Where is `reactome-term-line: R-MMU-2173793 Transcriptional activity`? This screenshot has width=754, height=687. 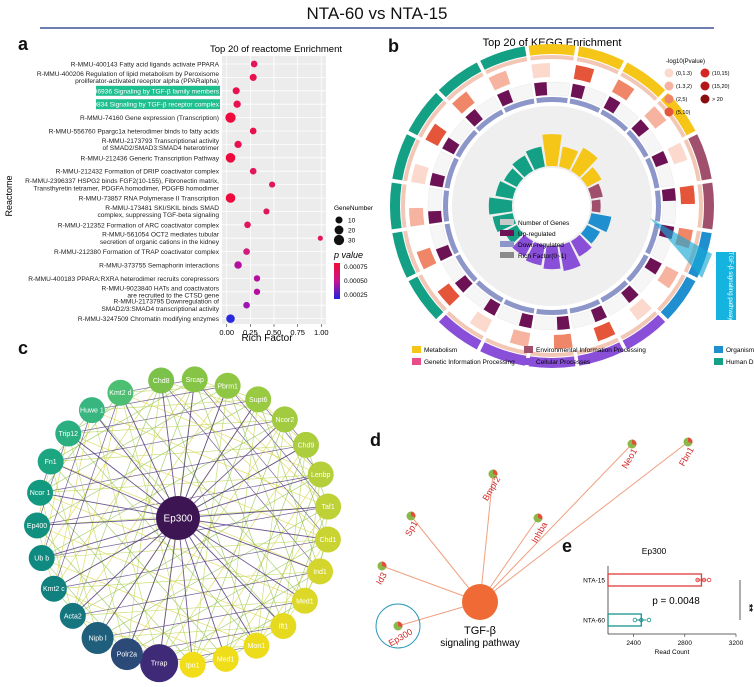 reactome-term-line: R-MMU-2173793 Transcriptional activity is located at coordinates (161, 141).